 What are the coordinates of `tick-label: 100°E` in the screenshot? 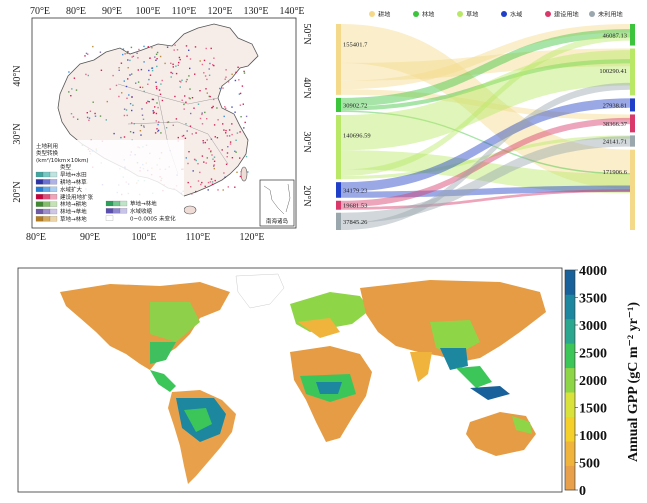 It's located at (147, 11).